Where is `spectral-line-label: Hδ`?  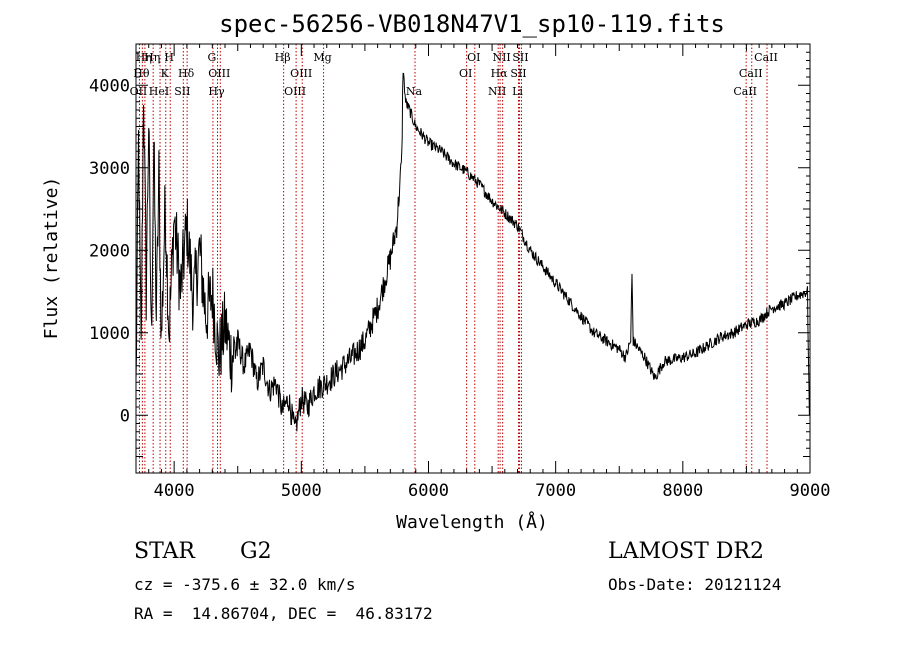 spectral-line-label: Hδ is located at coordinates (186, 73).